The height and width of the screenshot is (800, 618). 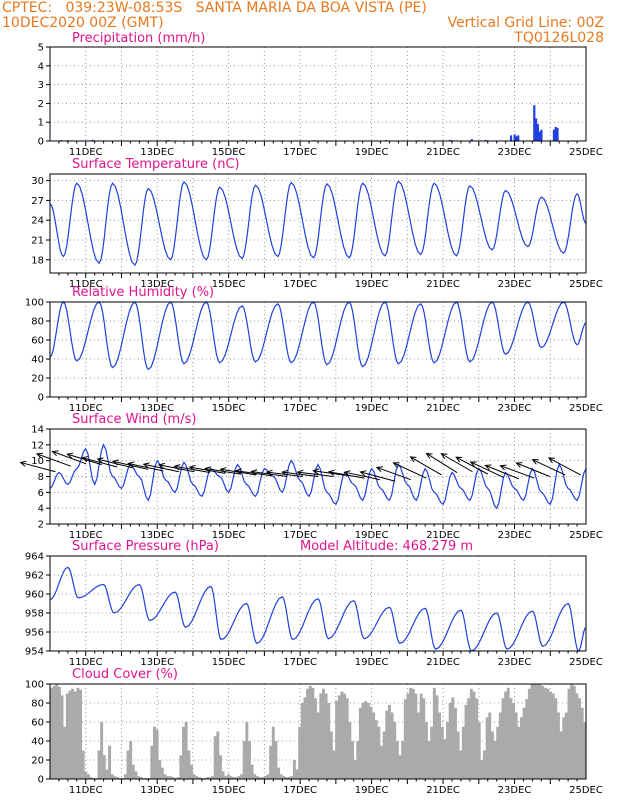 What do you see at coordinates (157, 662) in the screenshot?
I see `xtick-label: 13DEC` at bounding box center [157, 662].